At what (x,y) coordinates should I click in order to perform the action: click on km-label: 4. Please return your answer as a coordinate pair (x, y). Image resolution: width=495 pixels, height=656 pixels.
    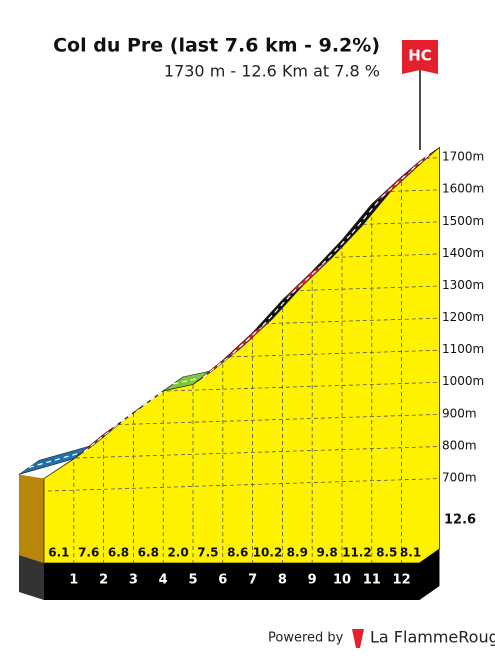
    Looking at the image, I should click on (163, 580).